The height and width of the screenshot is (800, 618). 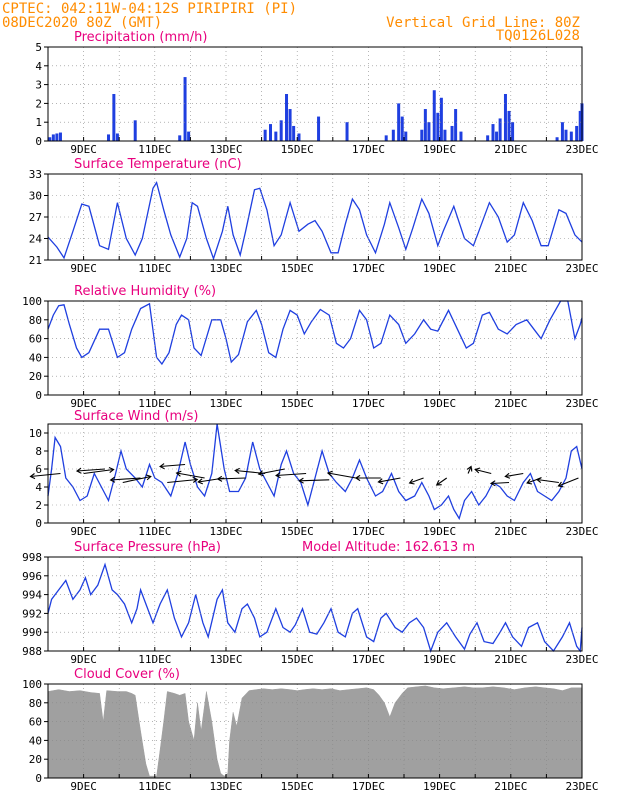 I want to click on y-tick-label: 990, so click(x=32, y=632).